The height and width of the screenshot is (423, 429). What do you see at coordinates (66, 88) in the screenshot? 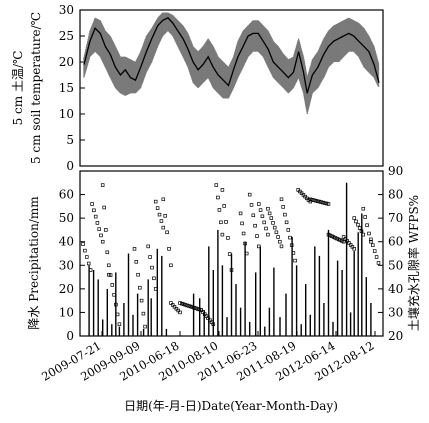
I see `top-ytick-label: 15` at bounding box center [66, 88].